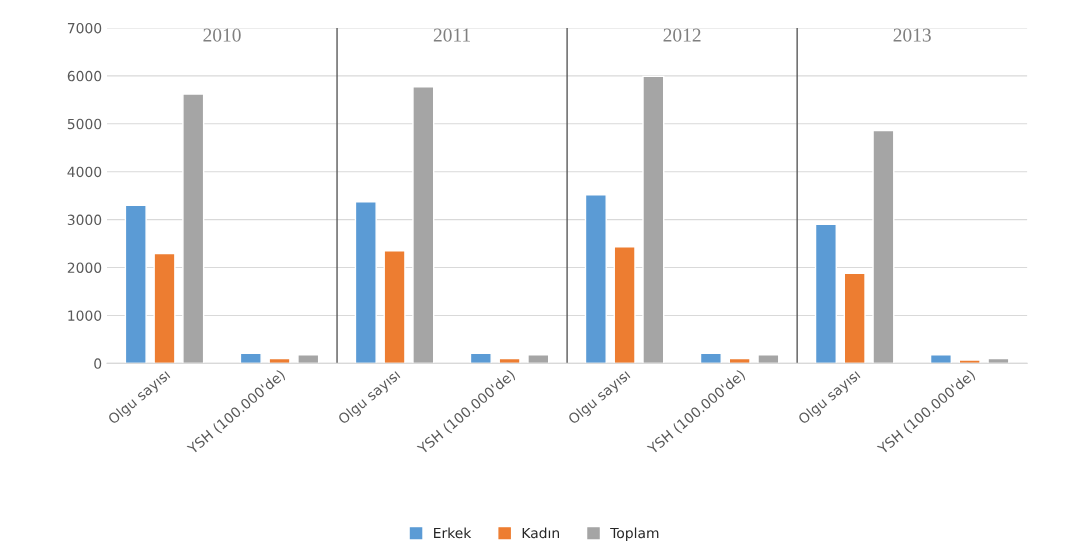 The width and height of the screenshot is (1070, 559). What do you see at coordinates (84, 76) in the screenshot?
I see `y-tick-label: 6000` at bounding box center [84, 76].